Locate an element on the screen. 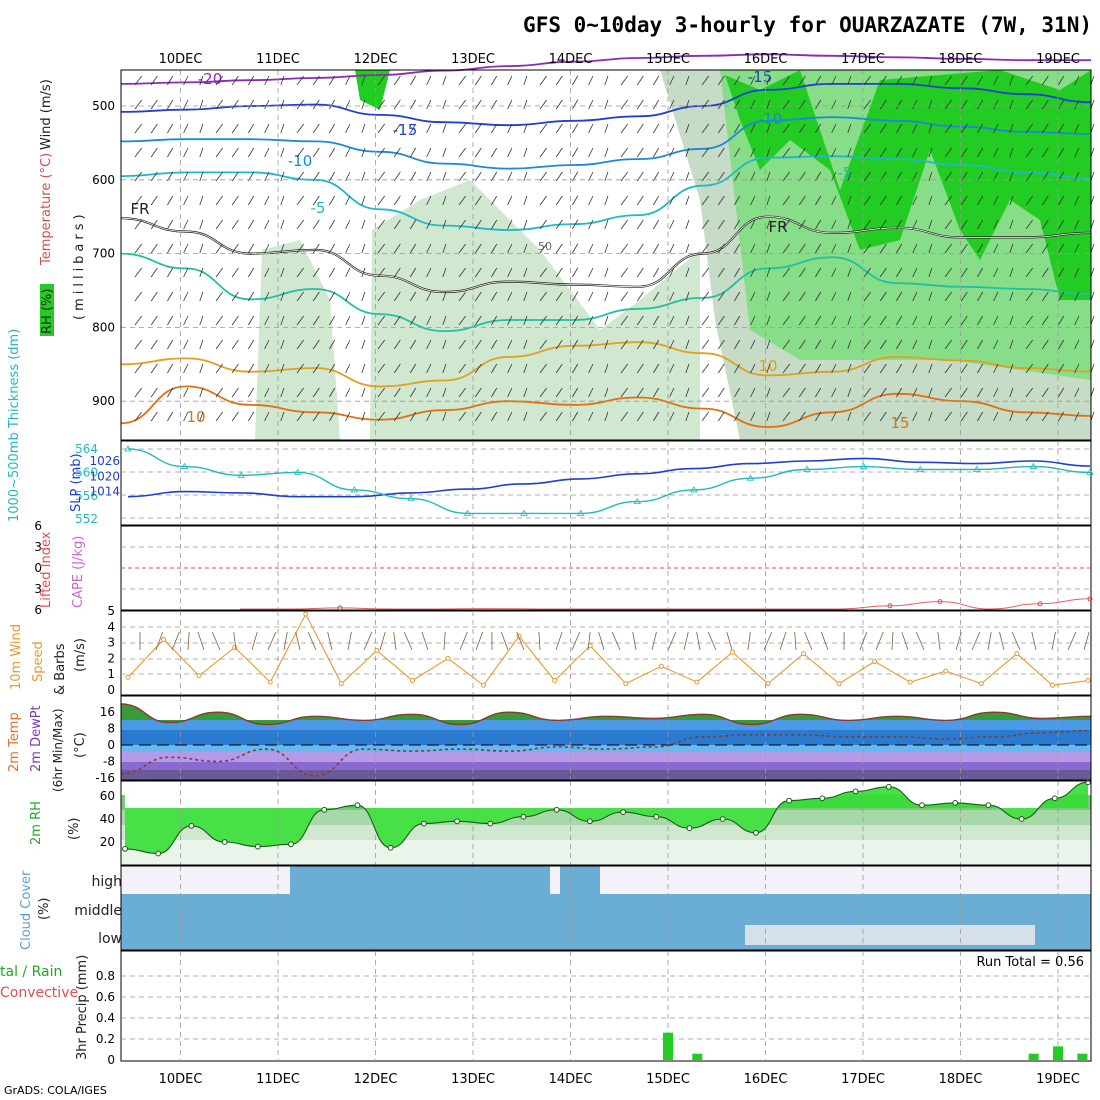  cloud-block is located at coordinates (431, 908).